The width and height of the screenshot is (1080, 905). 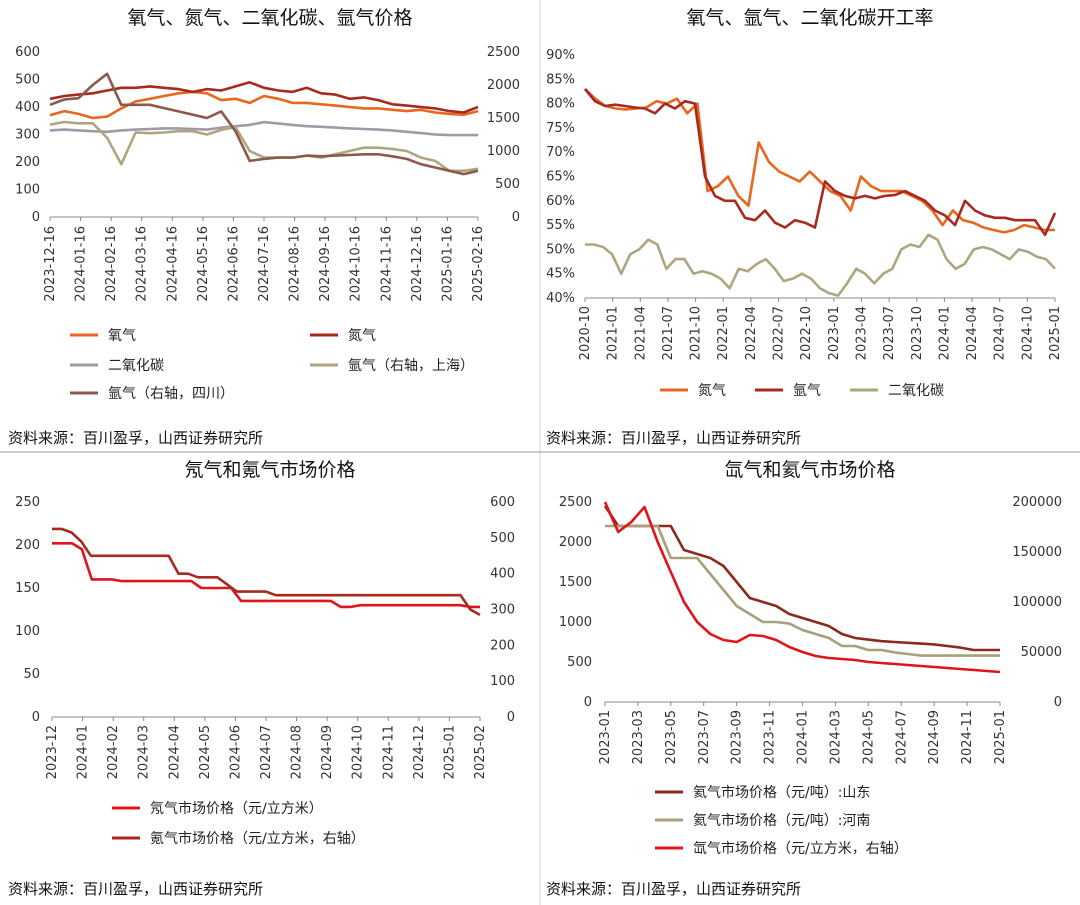 What do you see at coordinates (770, 737) in the screenshot?
I see `x-tick-label: 2023-11` at bounding box center [770, 737].